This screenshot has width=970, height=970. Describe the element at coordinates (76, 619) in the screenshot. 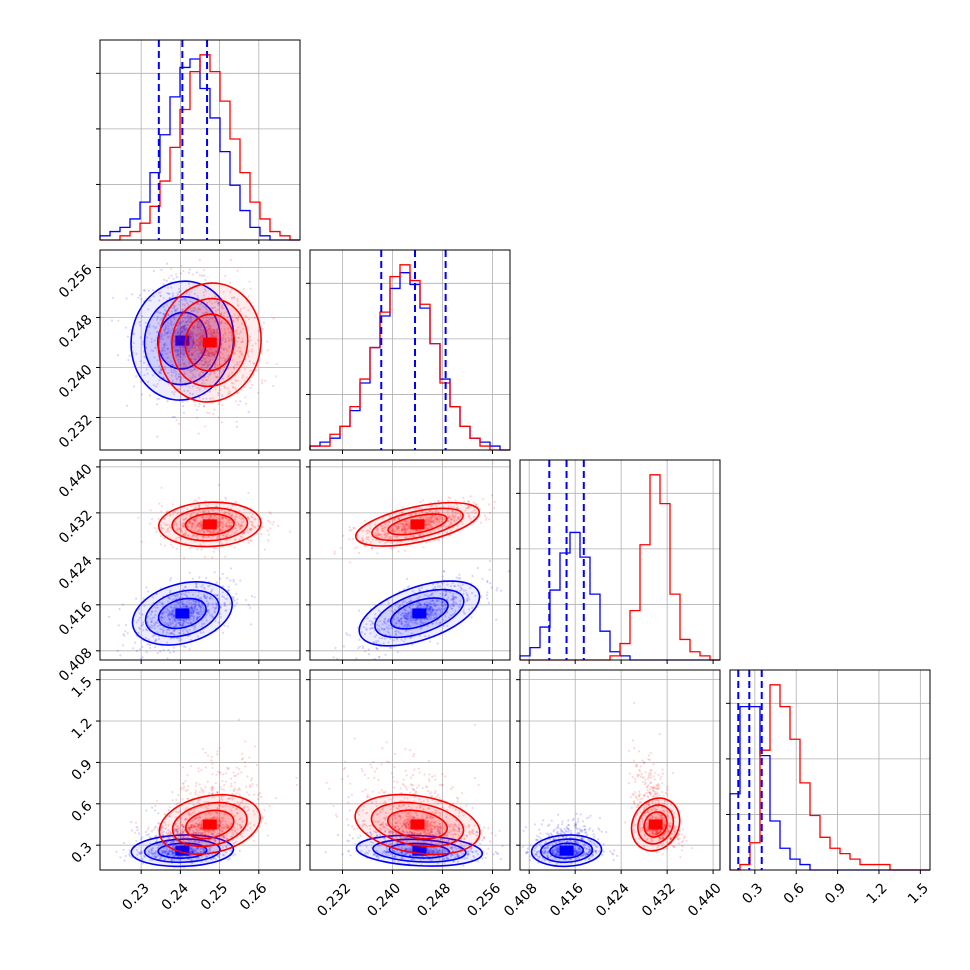

I see `y-tick-label: 0.416` at that location.